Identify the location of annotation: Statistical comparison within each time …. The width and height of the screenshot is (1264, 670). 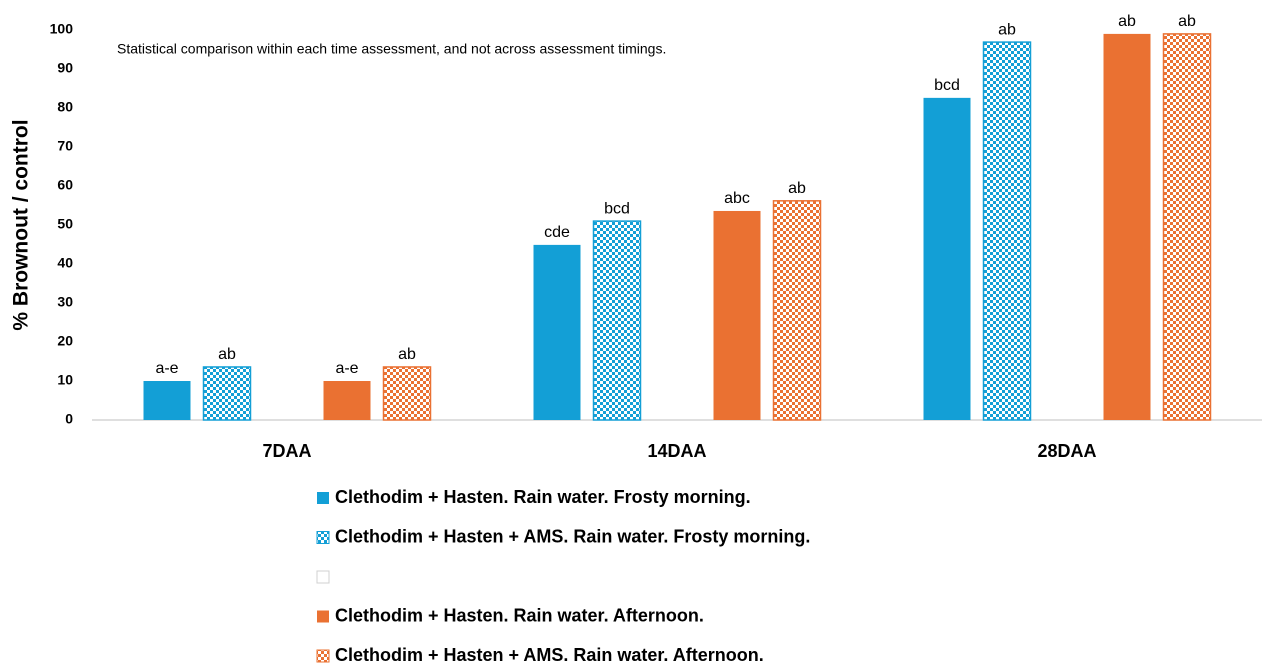
(391, 49).